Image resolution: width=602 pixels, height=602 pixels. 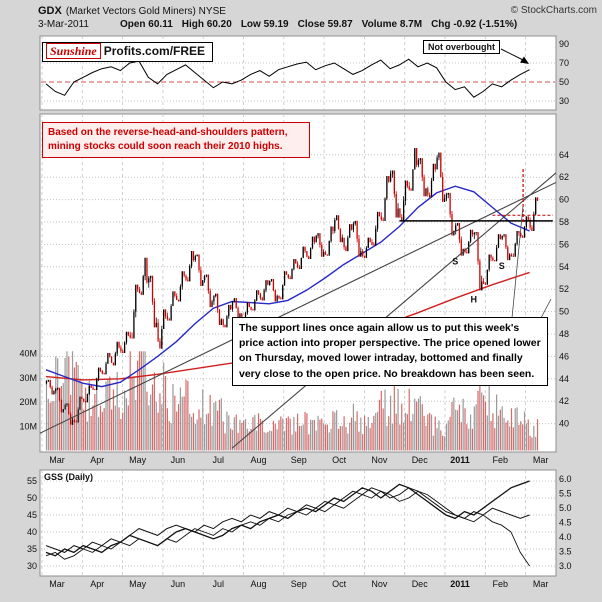 What do you see at coordinates (564, 401) in the screenshot?
I see `price-axis-label: 42` at bounding box center [564, 401].